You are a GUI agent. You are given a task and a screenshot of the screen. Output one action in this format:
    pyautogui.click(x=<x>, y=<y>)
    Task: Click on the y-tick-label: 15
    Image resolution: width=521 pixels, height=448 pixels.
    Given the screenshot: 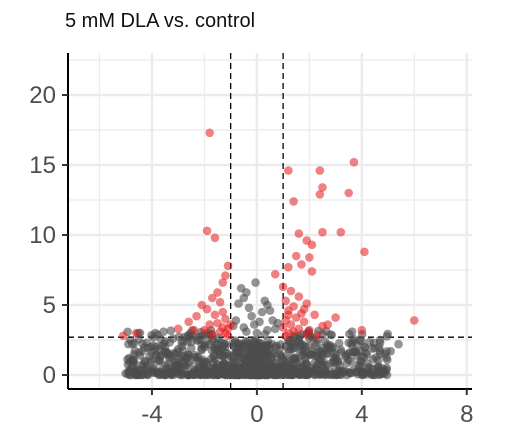 What is the action you would take?
    pyautogui.click(x=42, y=165)
    